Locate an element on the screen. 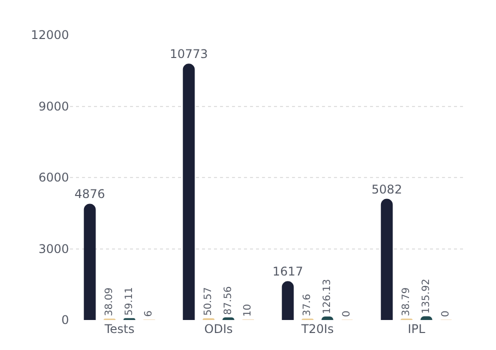  data-label: 59.11 is located at coordinates (129, 301).